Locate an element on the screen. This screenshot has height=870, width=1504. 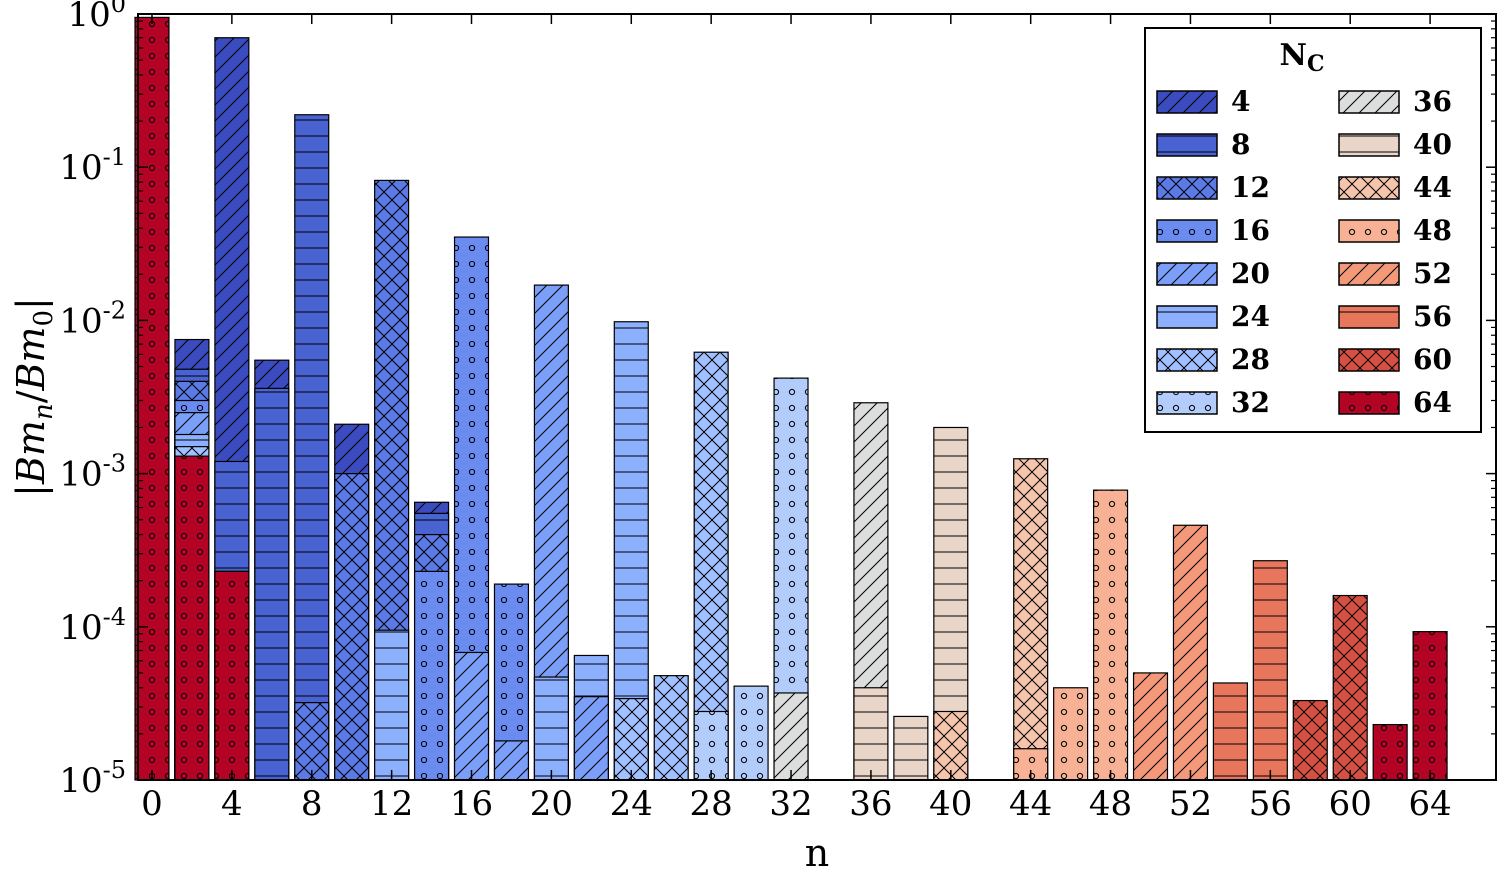
y-label-sub2: 0 is located at coordinates (44, 318).